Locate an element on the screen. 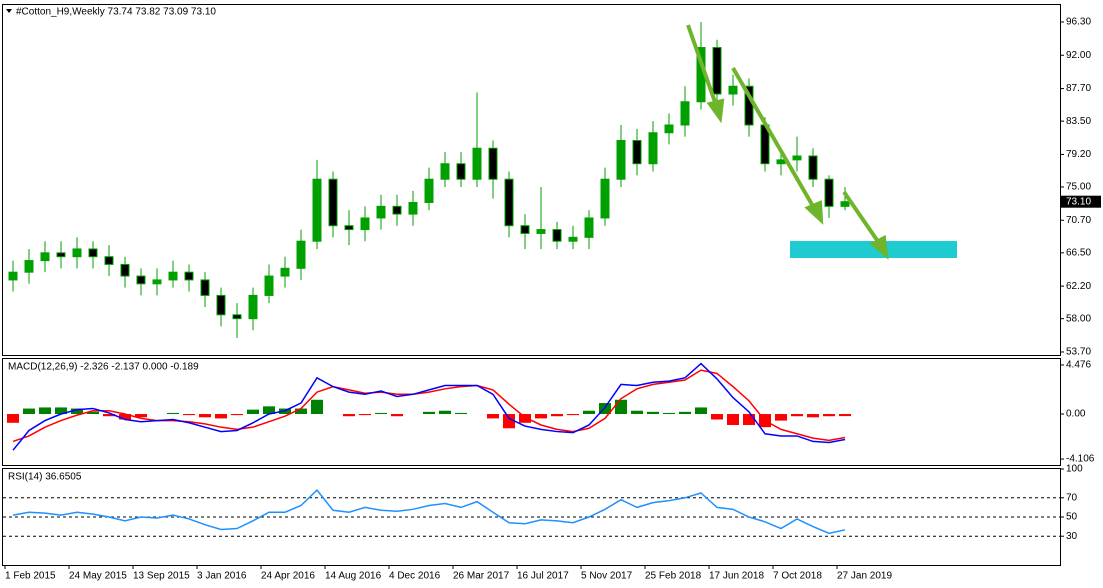 Image resolution: width=1103 pixels, height=588 pixels. y-tick-label: -4.106 is located at coordinates (1080, 459).